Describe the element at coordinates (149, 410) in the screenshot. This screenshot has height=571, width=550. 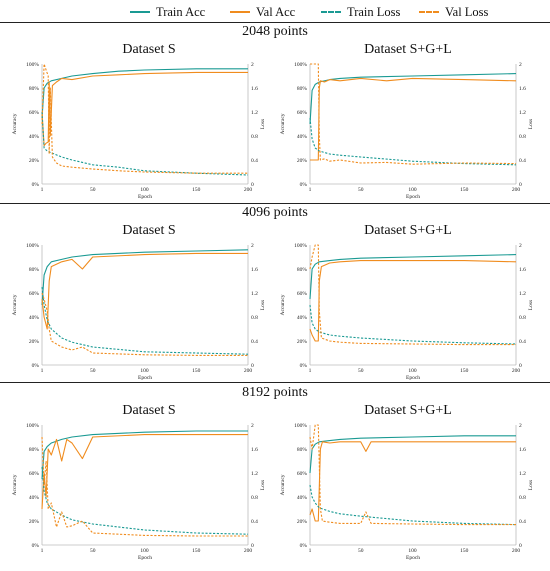
I see `panel-title-8192-s: Dataset S` at that location.